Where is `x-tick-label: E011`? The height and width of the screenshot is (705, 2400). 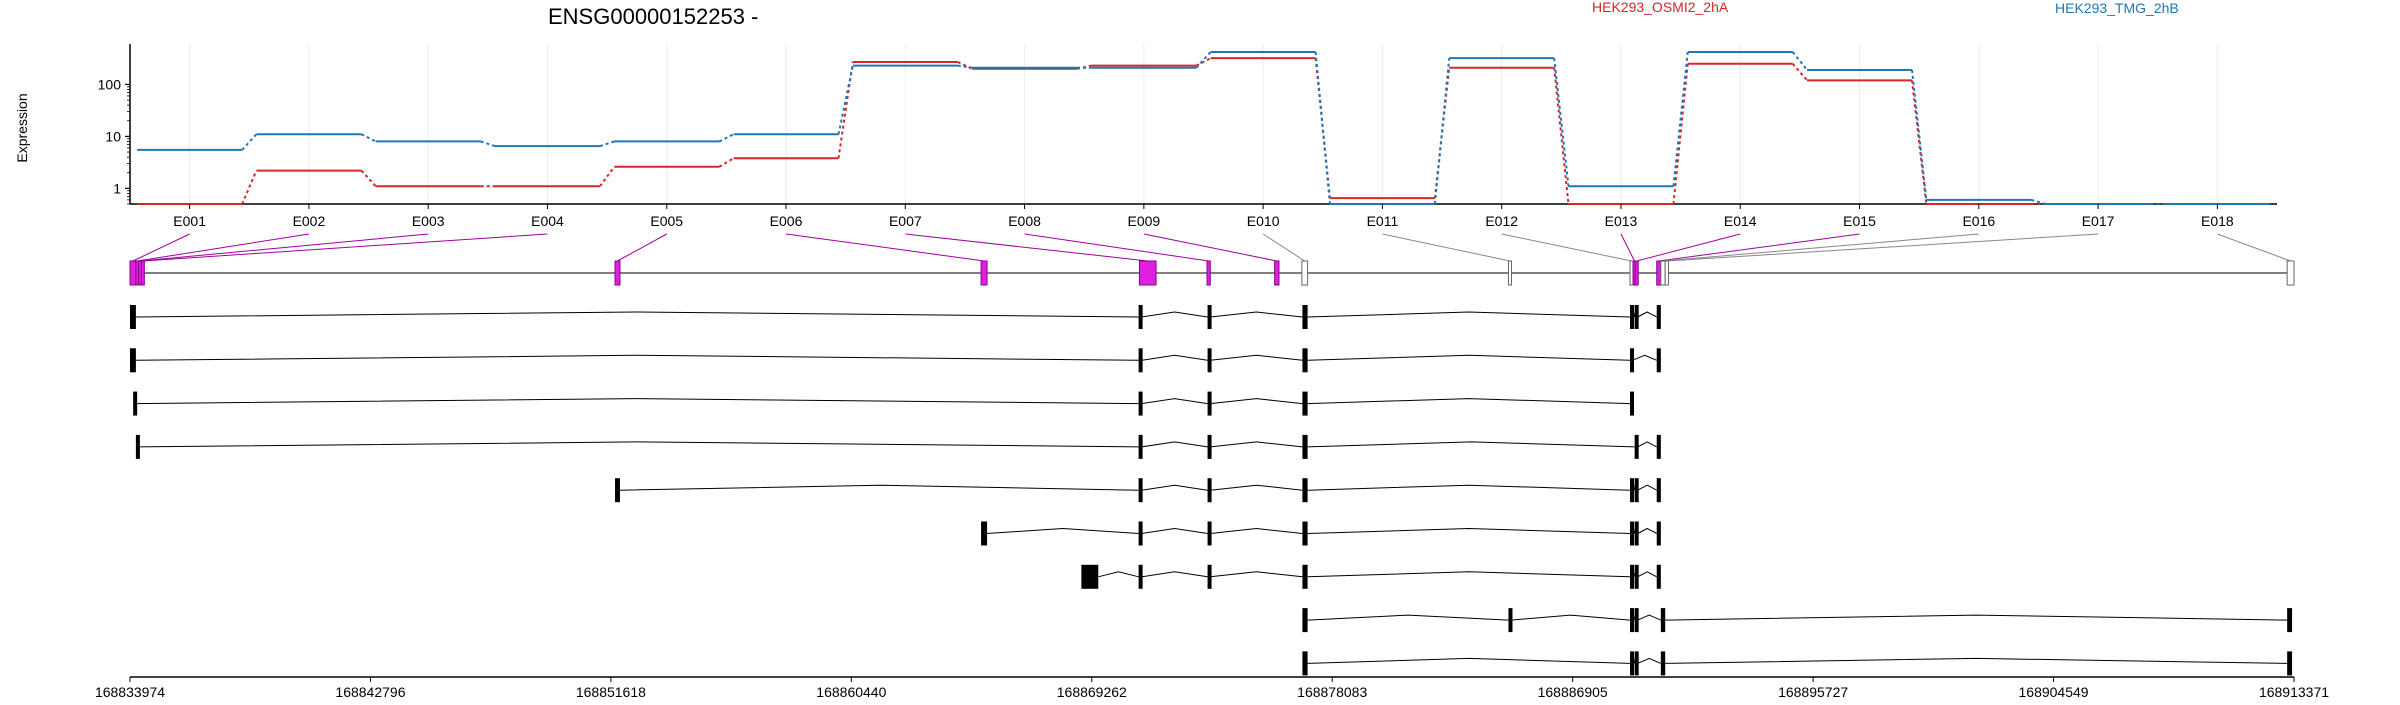 x-tick-label: E011 is located at coordinates (1383, 221).